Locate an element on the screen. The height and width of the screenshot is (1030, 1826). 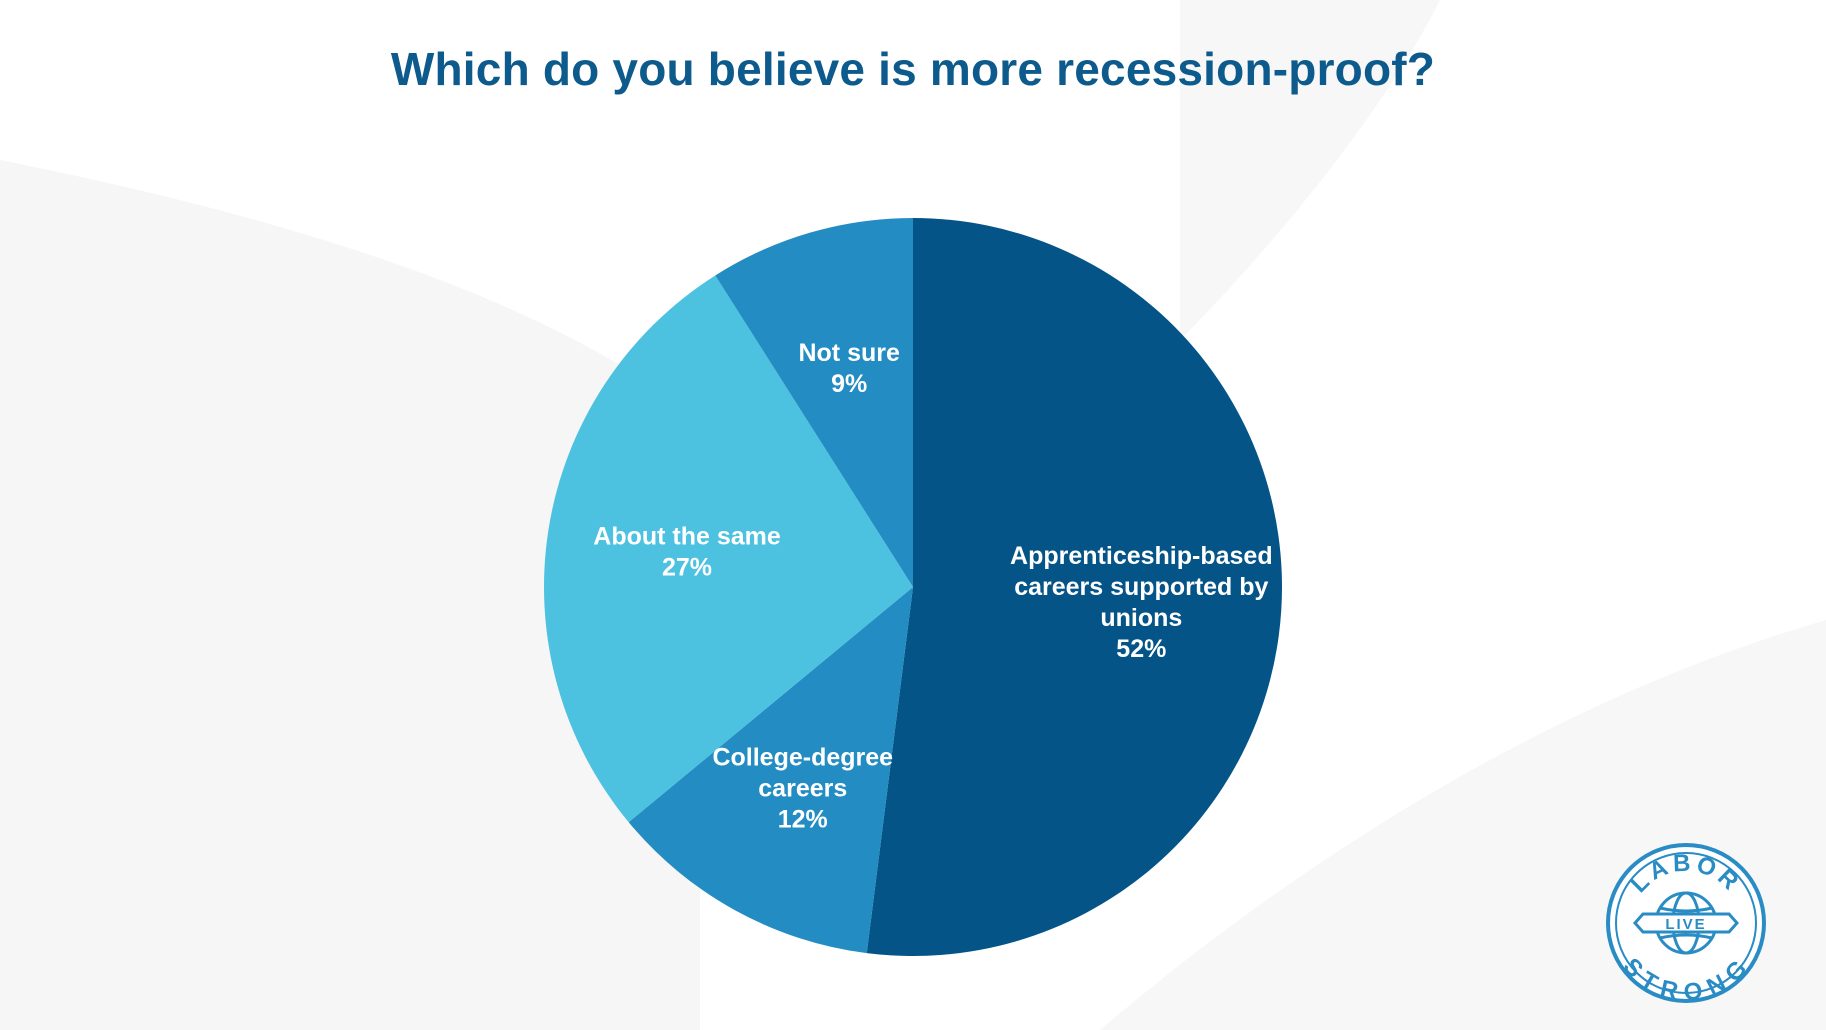
slice-category-label: unions is located at coordinates (1141, 618).